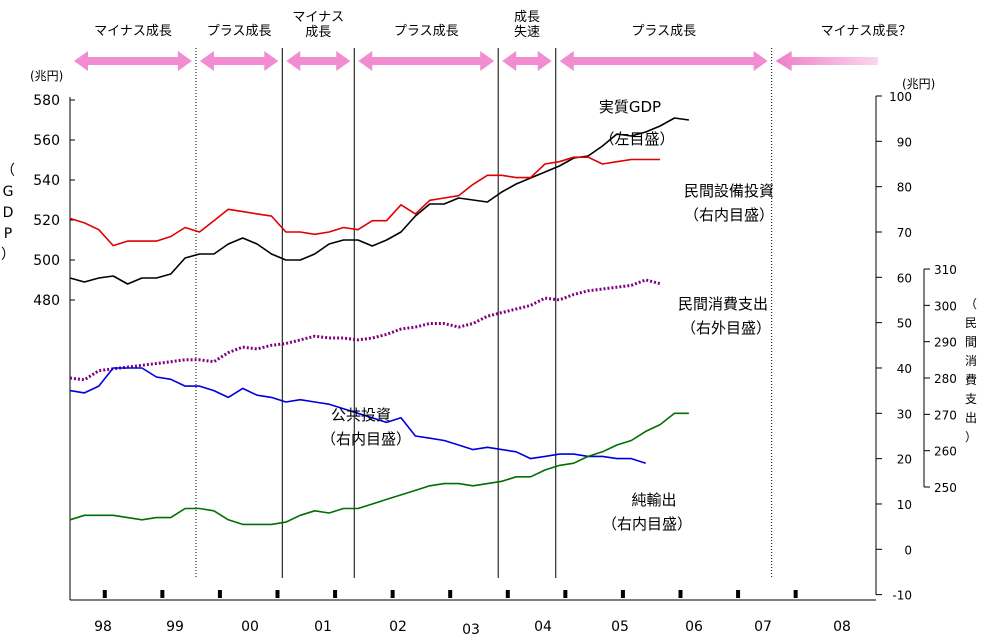  Describe the element at coordinates (323, 626) in the screenshot. I see `x-axis-tick-label: 01` at that location.